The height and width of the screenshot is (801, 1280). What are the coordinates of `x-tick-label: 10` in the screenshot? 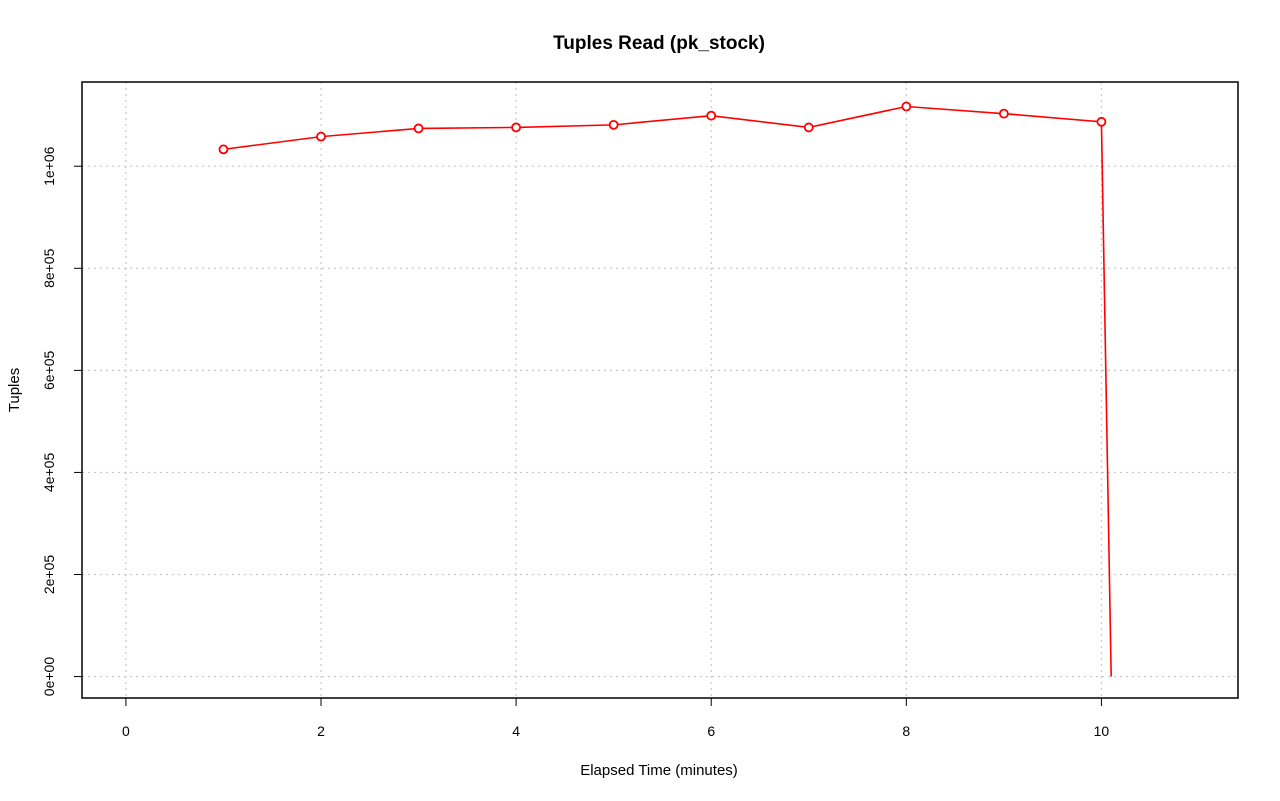 It's located at (1102, 731).